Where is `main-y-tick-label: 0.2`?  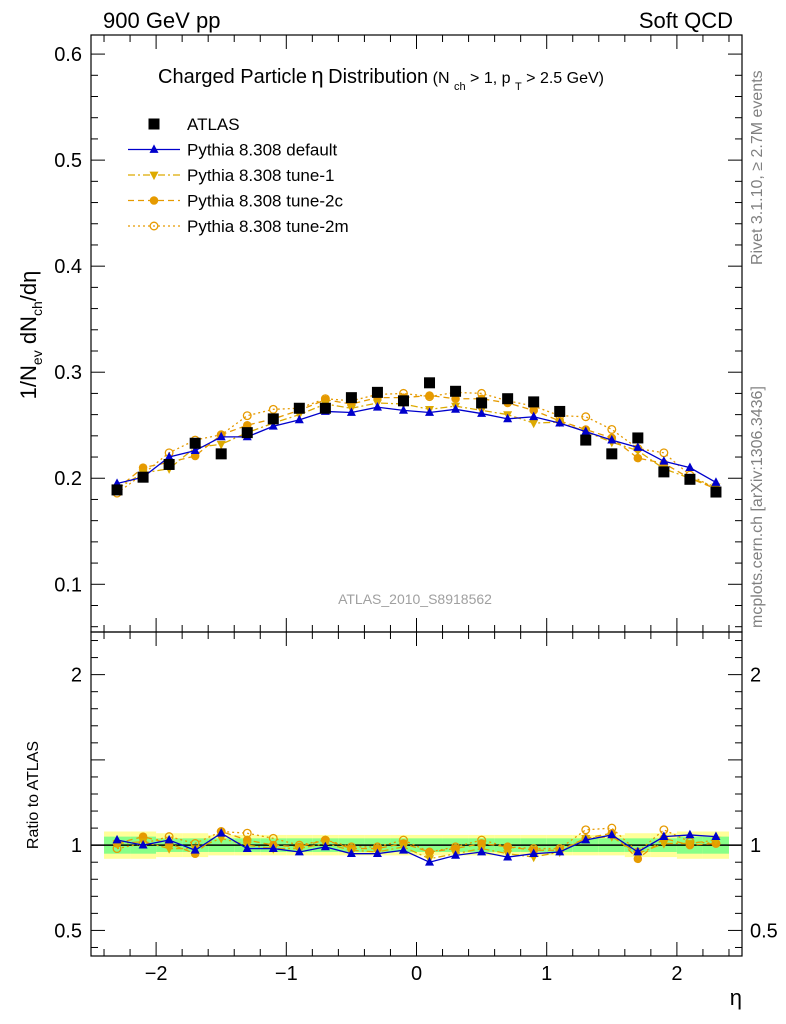 main-y-tick-label: 0.2 is located at coordinates (68, 479).